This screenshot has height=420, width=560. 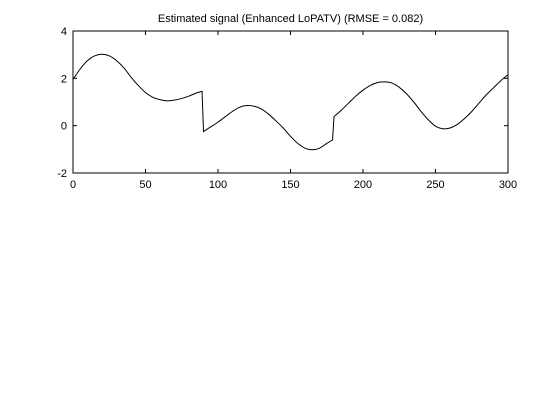 I want to click on y-tick-label: 2, so click(x=64, y=79).